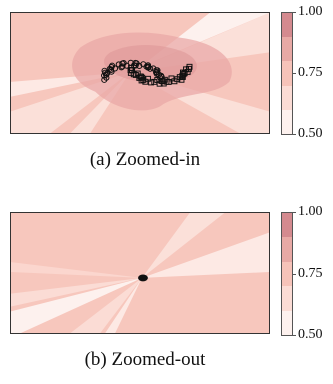 The width and height of the screenshot is (333, 384). Describe the element at coordinates (147, 73) in the screenshot. I see `sample-markers` at that location.